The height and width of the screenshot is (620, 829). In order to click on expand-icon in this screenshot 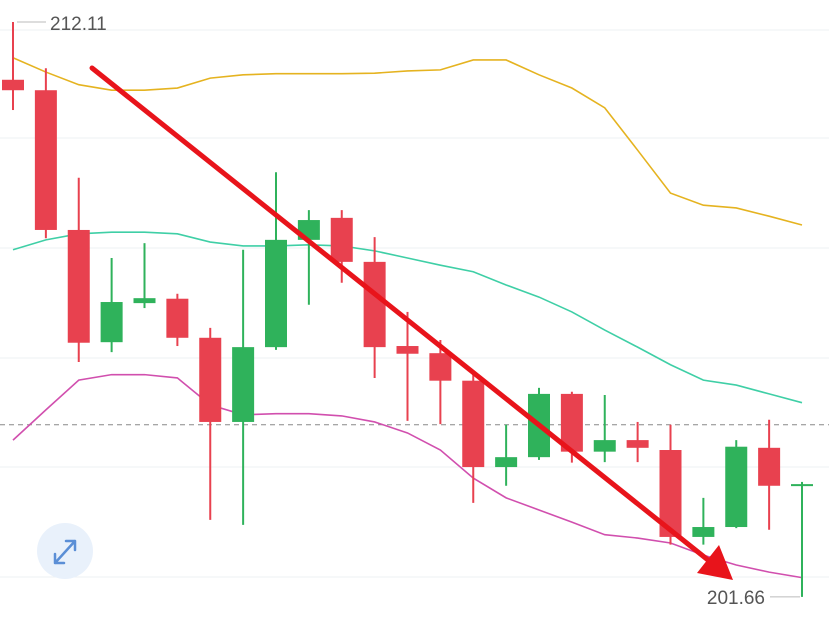, I will do `click(65, 552)`.